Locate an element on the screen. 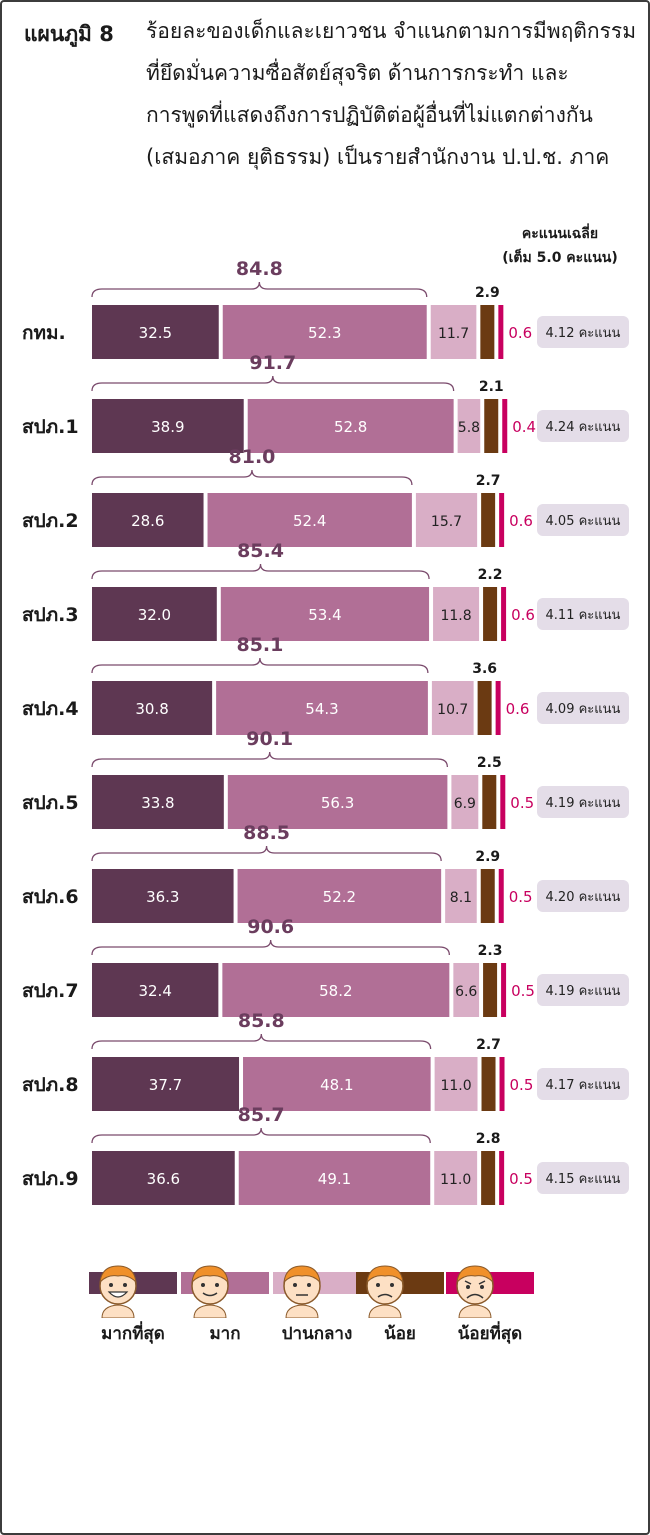 Image resolution: width=650 pixels, height=1535 pixels. data-label: 53.4 is located at coordinates (324, 615).